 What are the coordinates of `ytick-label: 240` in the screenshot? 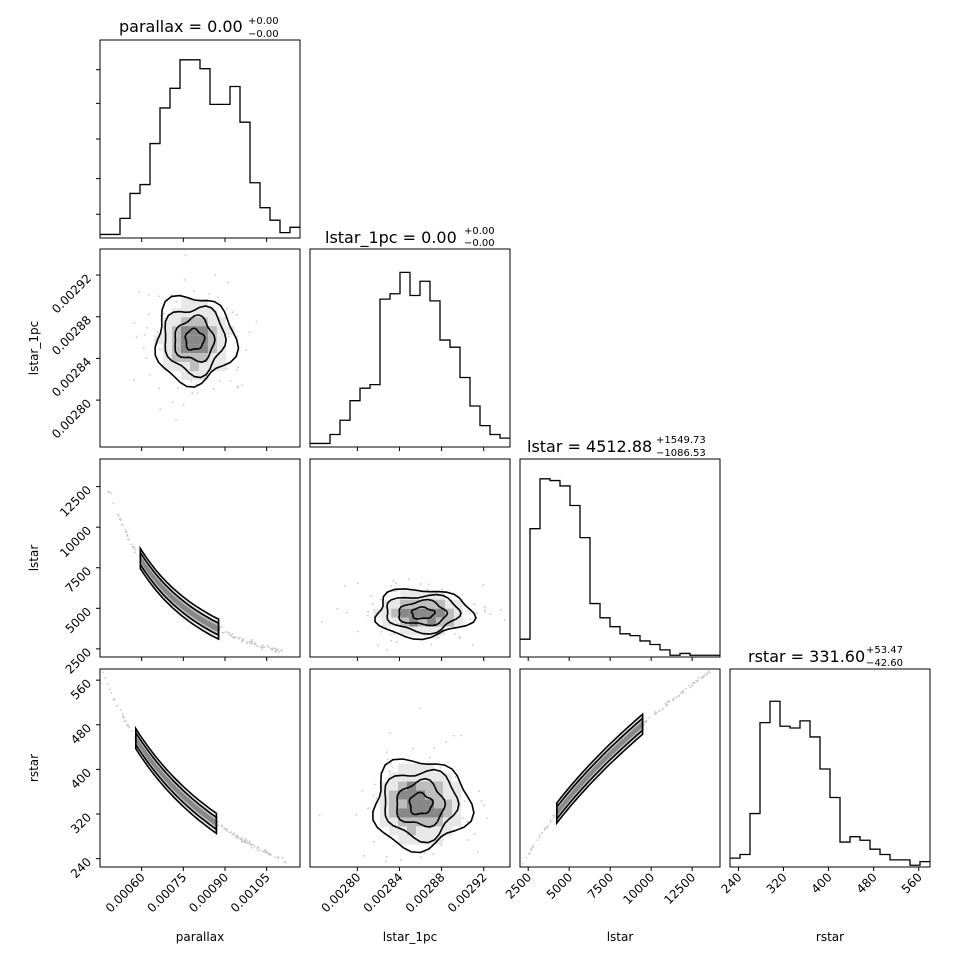 It's located at (81, 868).